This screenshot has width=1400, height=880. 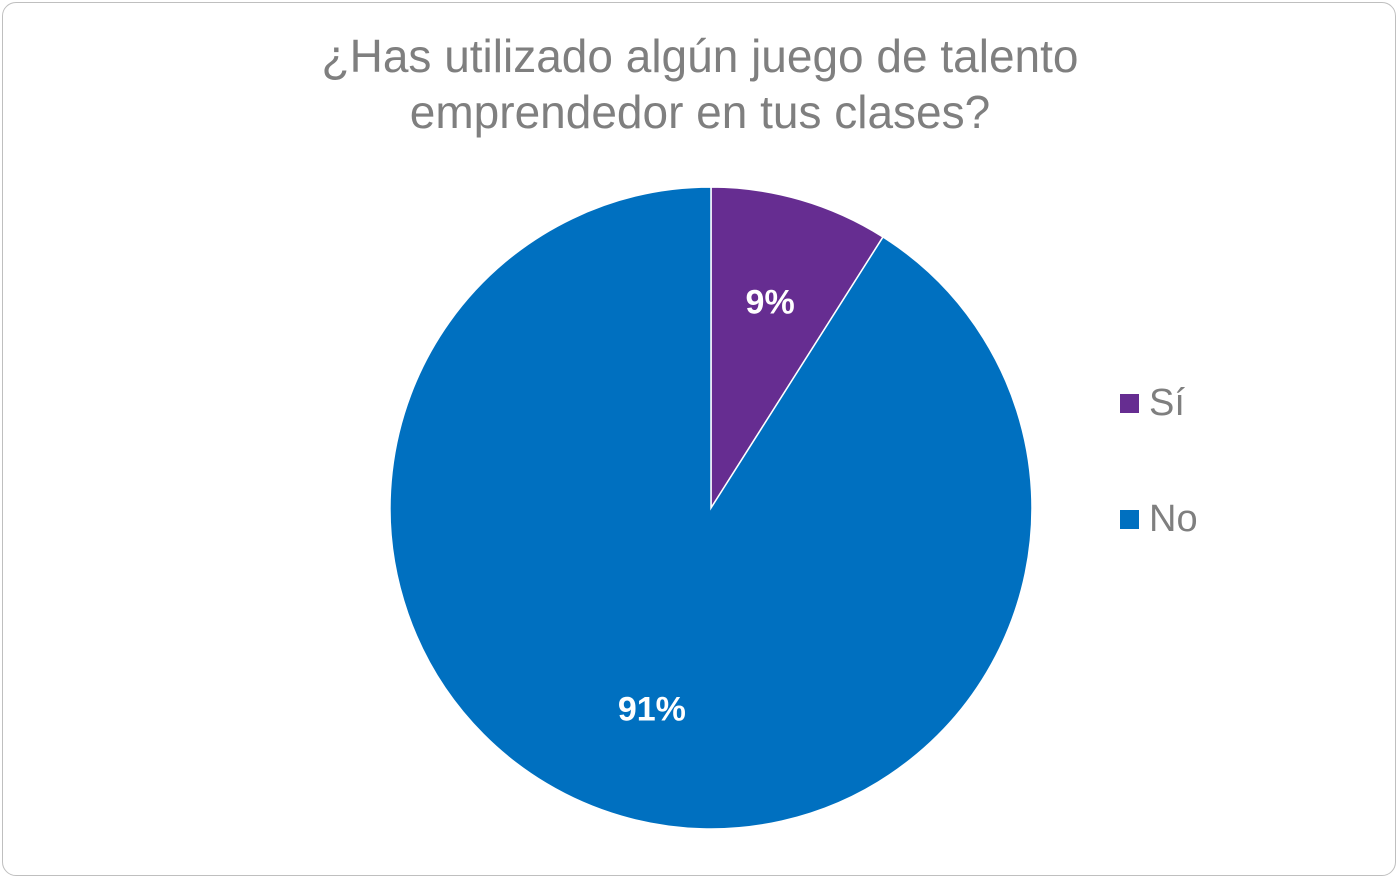 What do you see at coordinates (1173, 519) in the screenshot?
I see `legend-label-no: No` at bounding box center [1173, 519].